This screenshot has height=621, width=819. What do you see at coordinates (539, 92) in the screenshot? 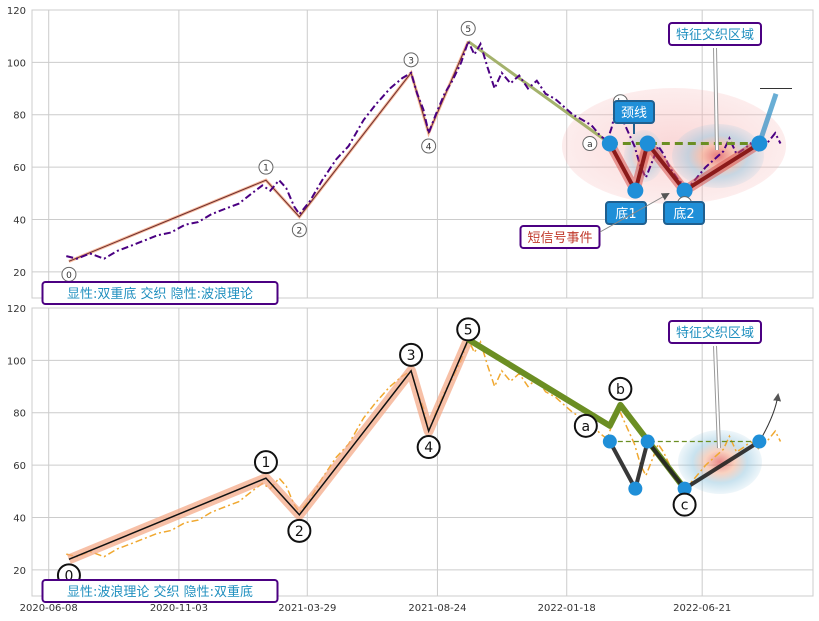
I see `corrective-wave-line` at bounding box center [539, 92].